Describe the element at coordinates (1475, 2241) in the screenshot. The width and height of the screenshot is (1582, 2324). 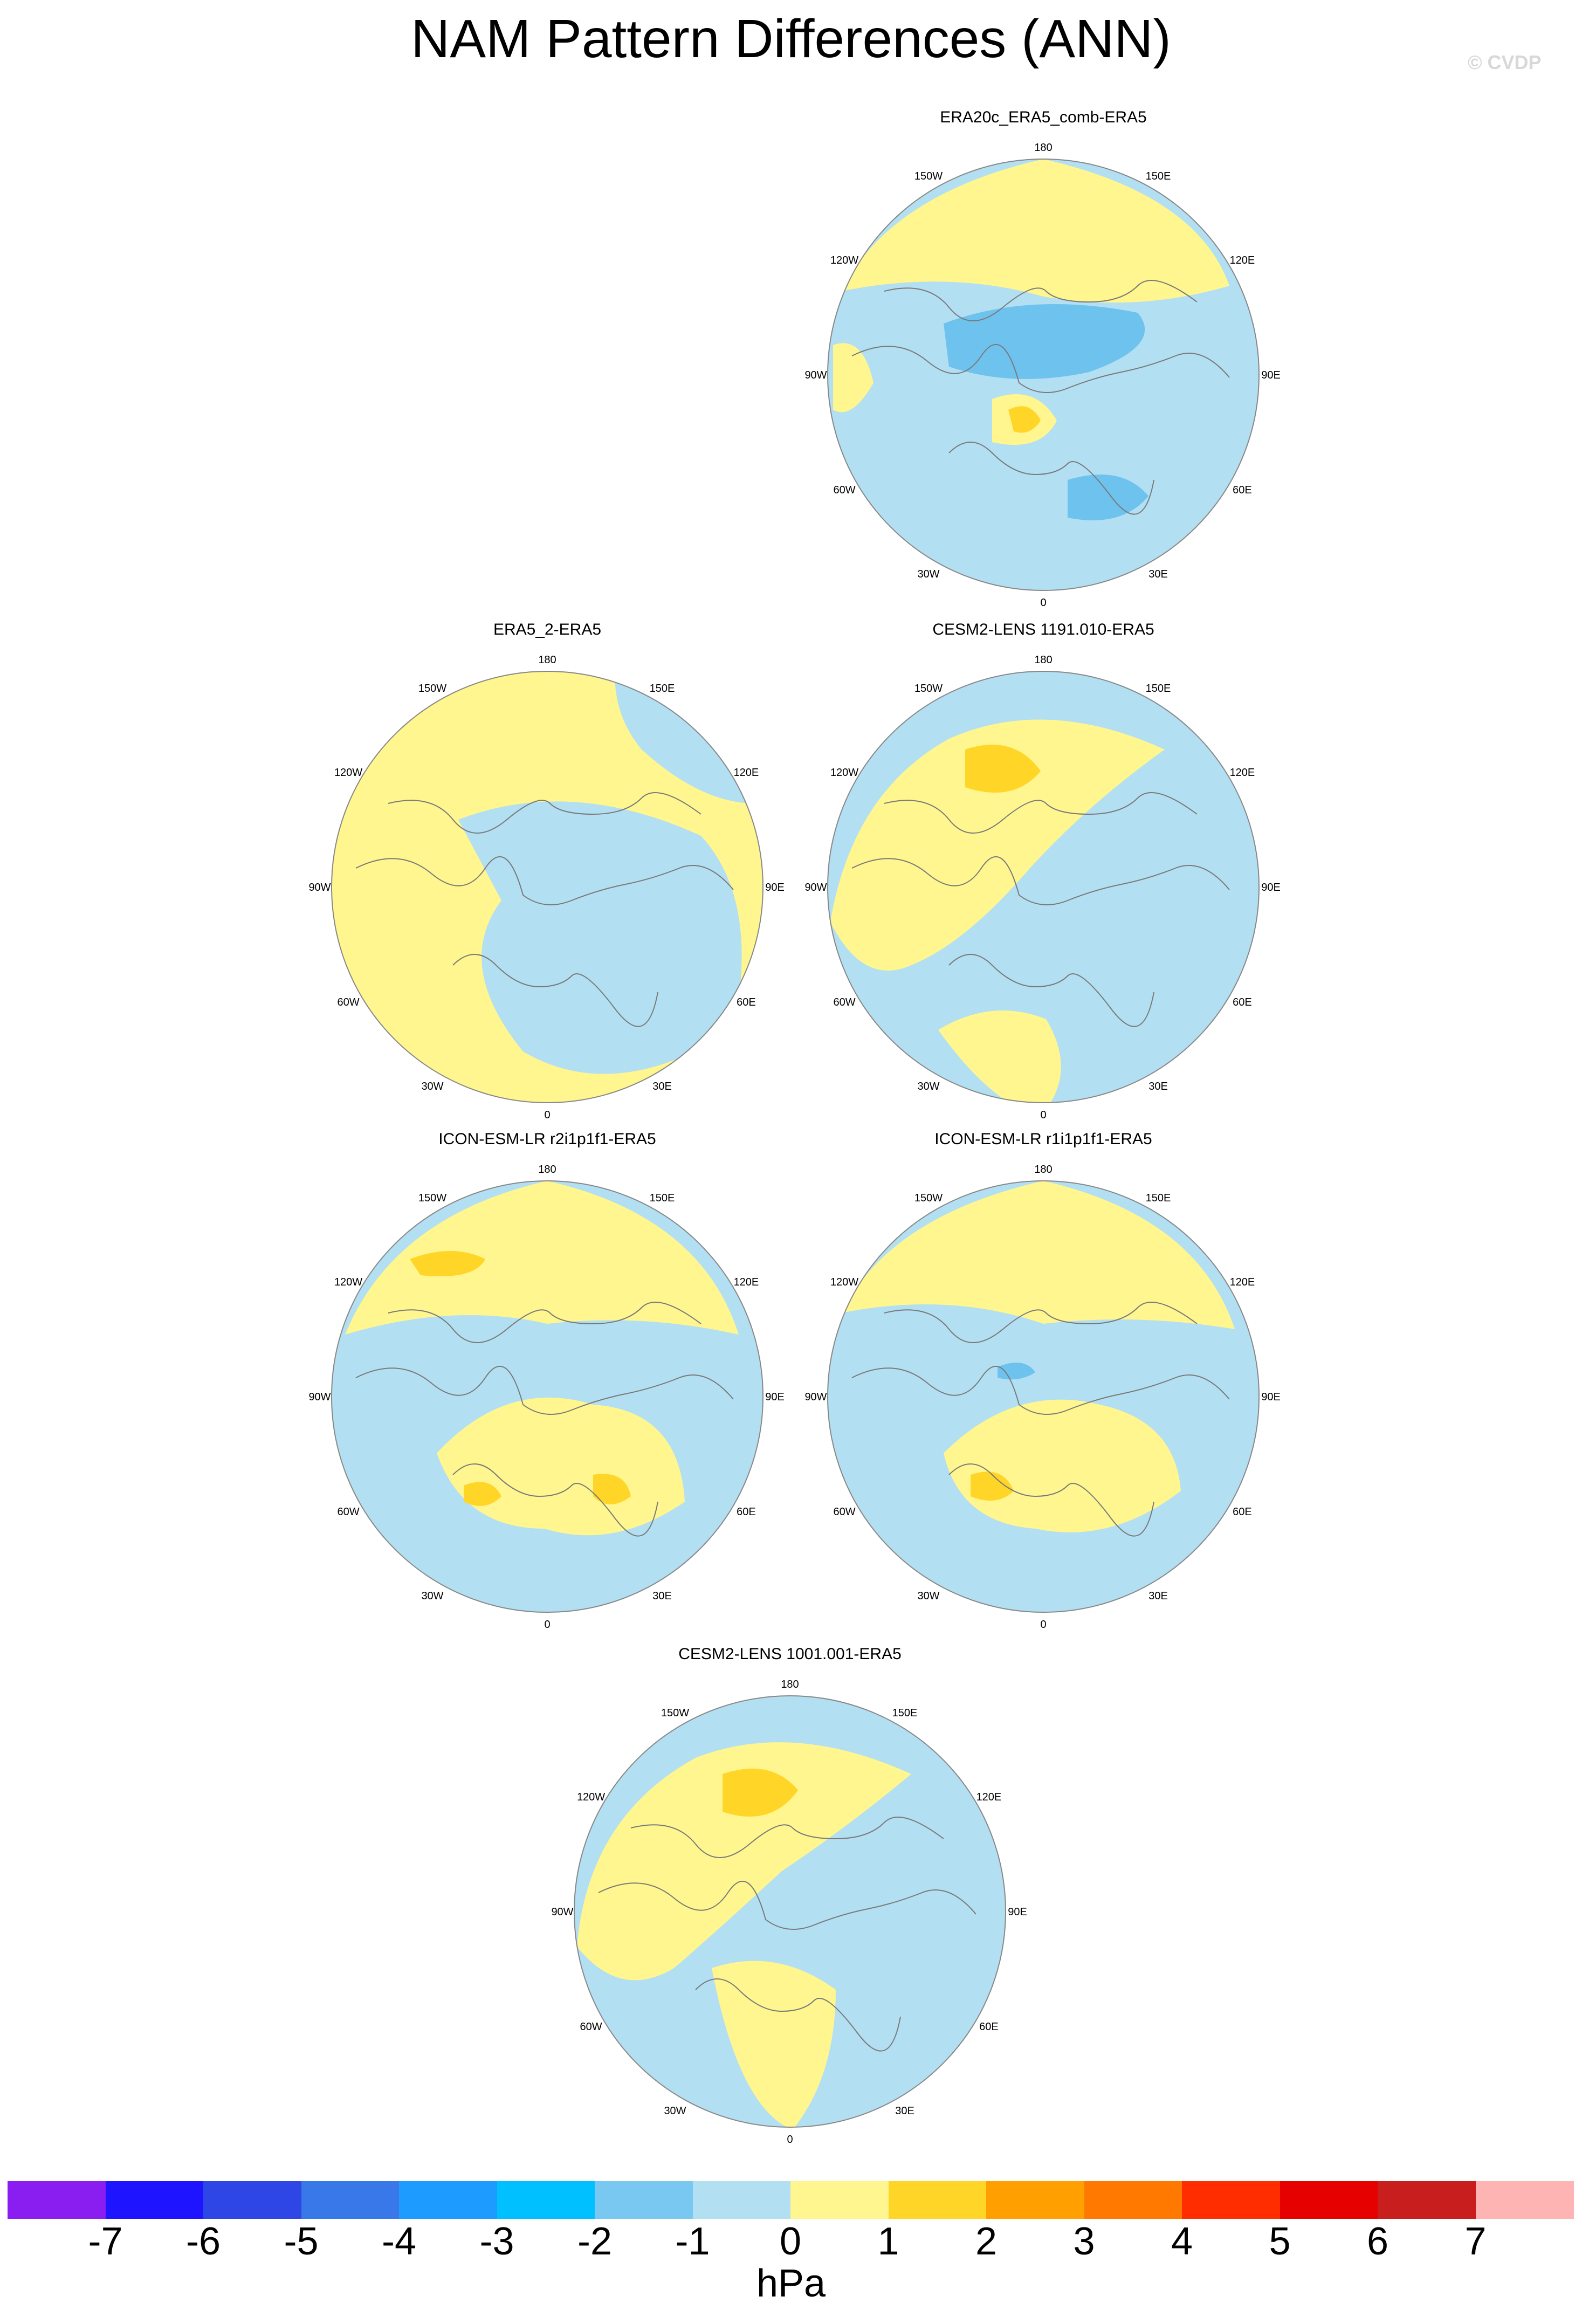
I see `colorbar-tick-label: 7` at that location.